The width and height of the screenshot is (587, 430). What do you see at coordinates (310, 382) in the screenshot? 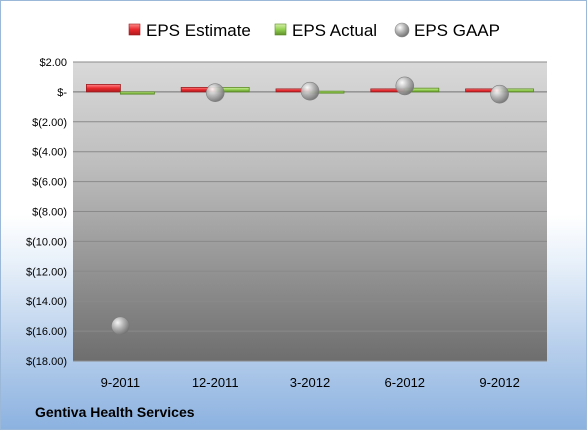
I see `x-tick-label: 3-2012` at bounding box center [310, 382].